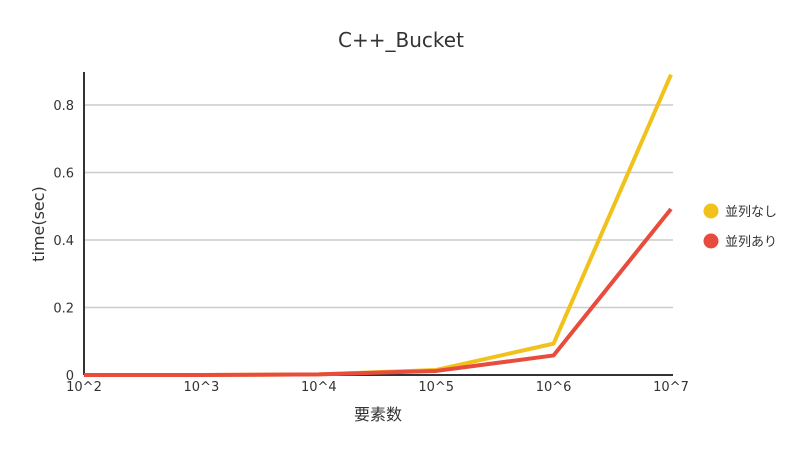  What do you see at coordinates (70, 376) in the screenshot?
I see `y-tick-label: 0` at bounding box center [70, 376].